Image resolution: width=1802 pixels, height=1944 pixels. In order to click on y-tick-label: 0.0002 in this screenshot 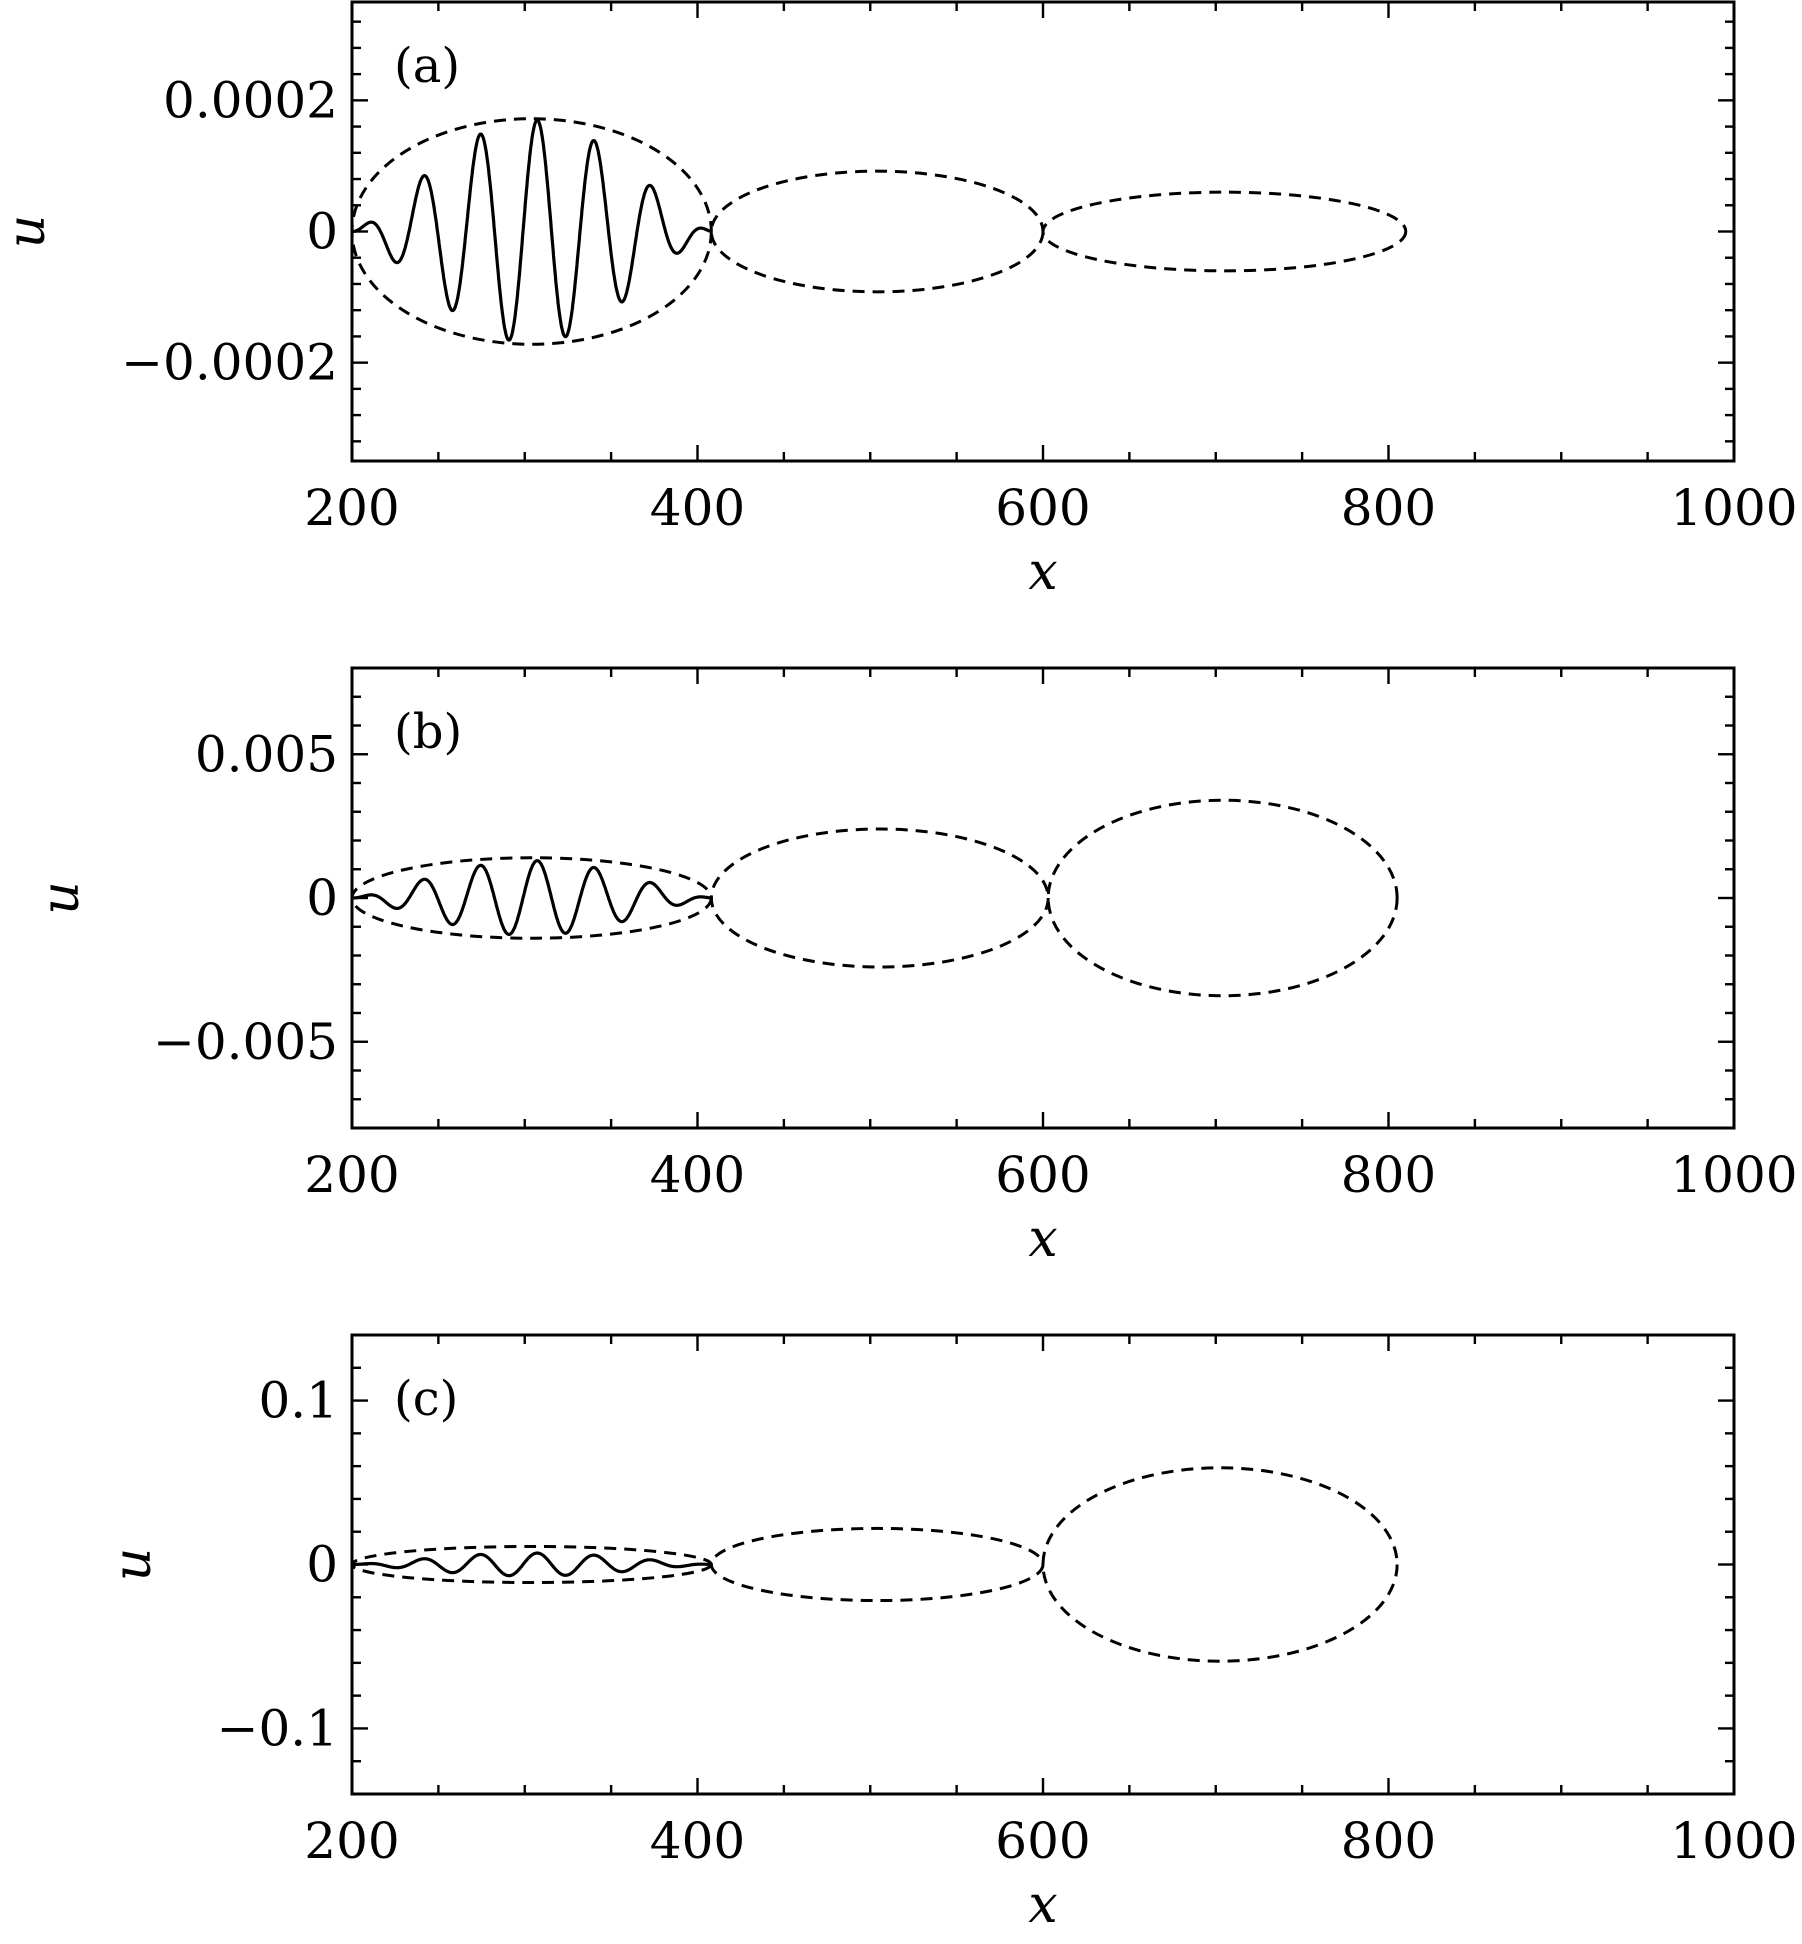, I will do `click(250, 100)`.